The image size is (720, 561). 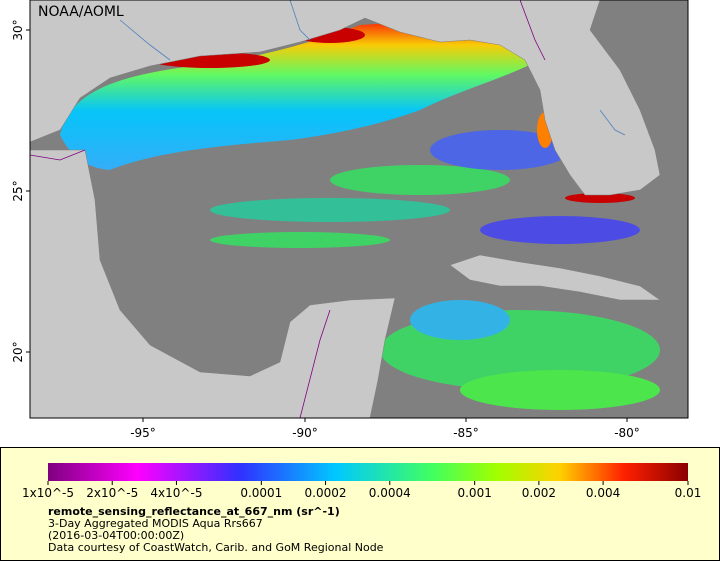 I want to click on longitude-label: -85°, so click(x=466, y=433).